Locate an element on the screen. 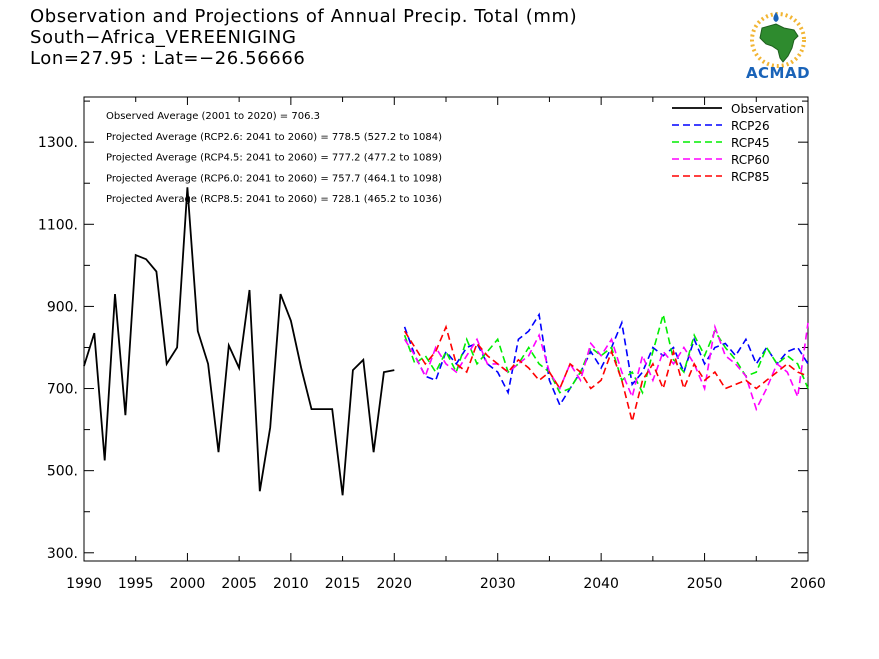  x-tick-label: 2000 is located at coordinates (188, 584).